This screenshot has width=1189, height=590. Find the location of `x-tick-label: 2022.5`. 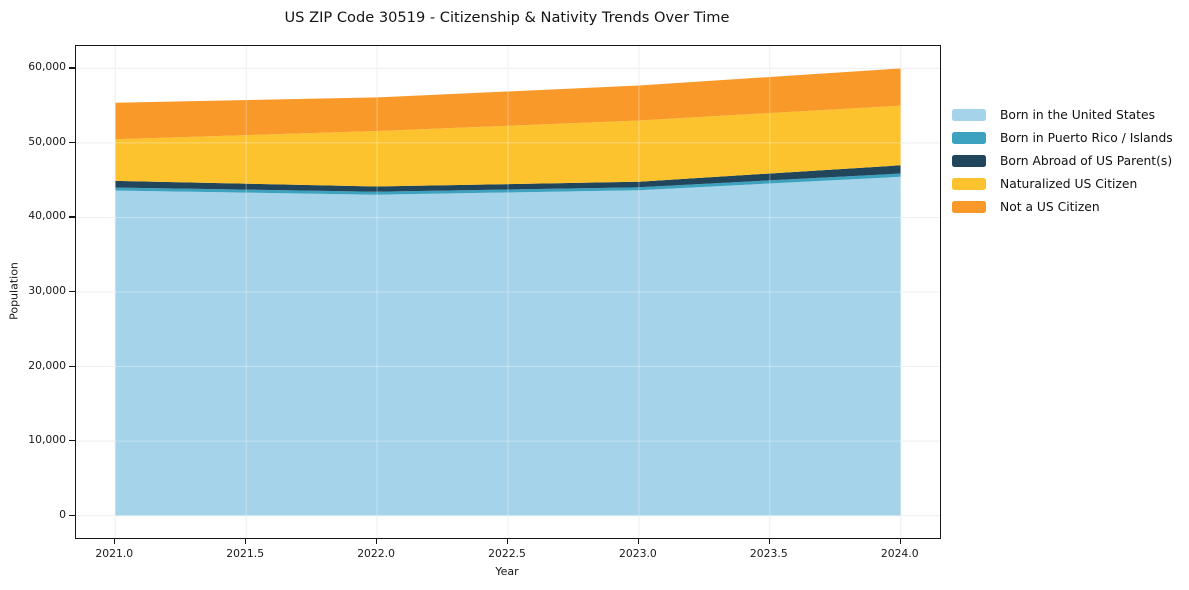

x-tick-label: 2022.5 is located at coordinates (507, 553).